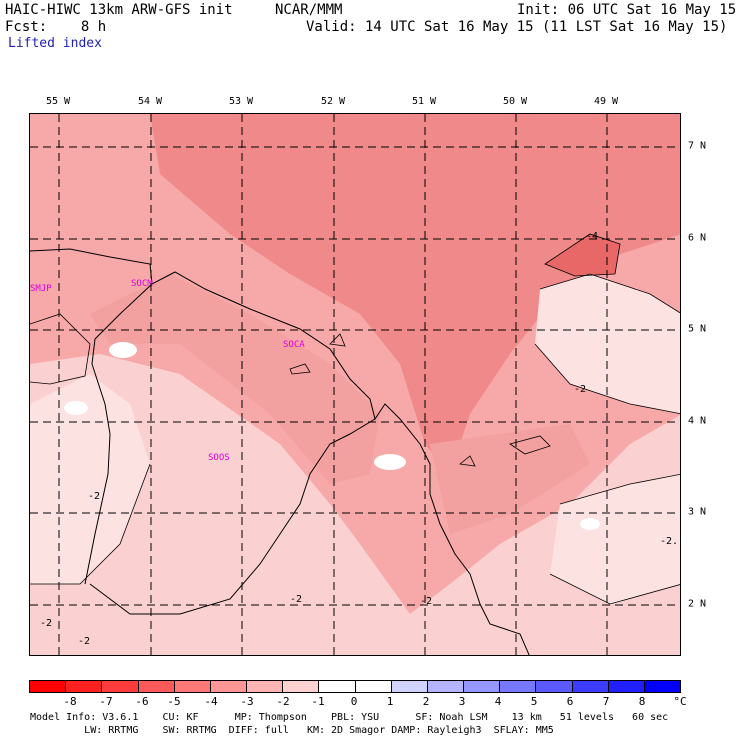 Image resolution: width=740 pixels, height=740 pixels. Describe the element at coordinates (390, 701) in the screenshot. I see `colorbar-tick: 1` at that location.